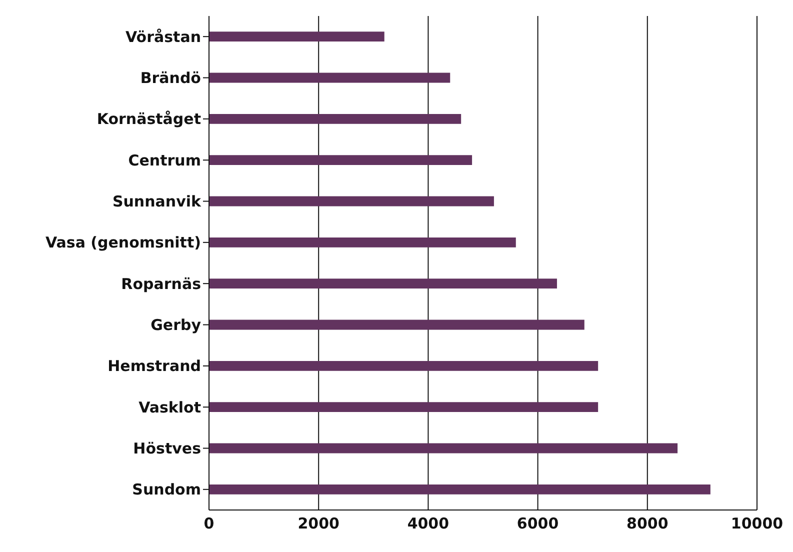 This screenshot has height=552, width=793. What do you see at coordinates (161, 283) in the screenshot?
I see `y-tick-label: Roparnäs` at bounding box center [161, 283].